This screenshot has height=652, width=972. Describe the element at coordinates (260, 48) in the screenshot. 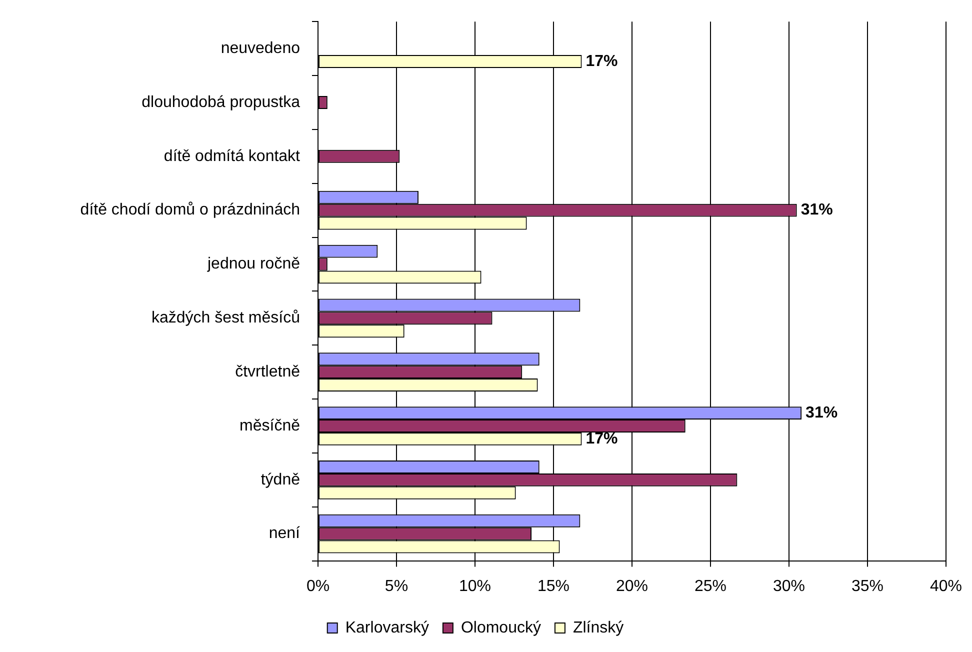

I see `y-tick-label: neuvedeno` at that location.